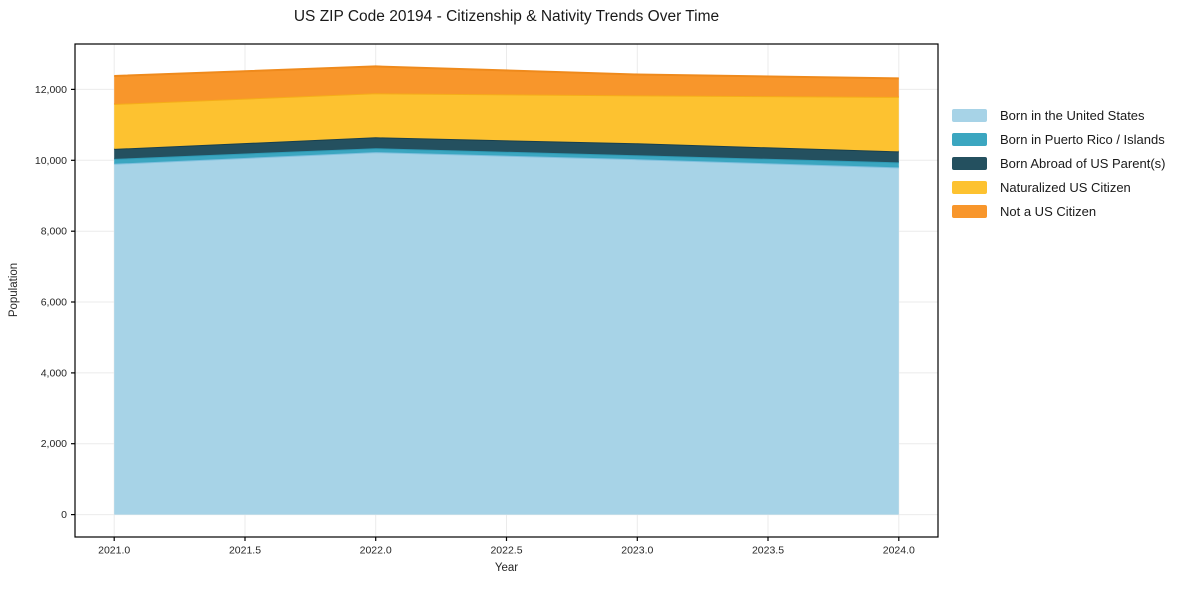 The image size is (1189, 590). Describe the element at coordinates (51, 90) in the screenshot. I see `y-tick-label: 12,000` at that location.